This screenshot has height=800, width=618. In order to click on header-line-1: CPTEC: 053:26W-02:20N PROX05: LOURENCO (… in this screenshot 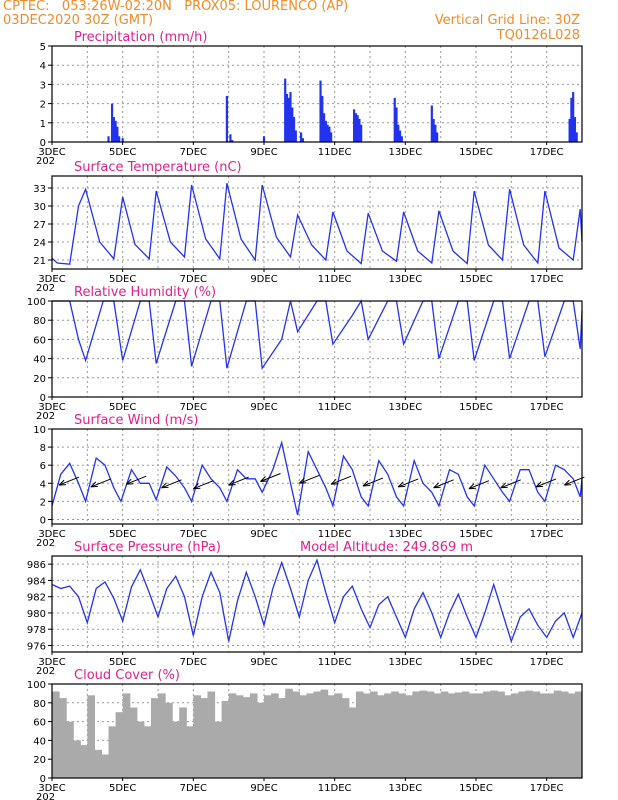, I will do `click(176, 7)`.